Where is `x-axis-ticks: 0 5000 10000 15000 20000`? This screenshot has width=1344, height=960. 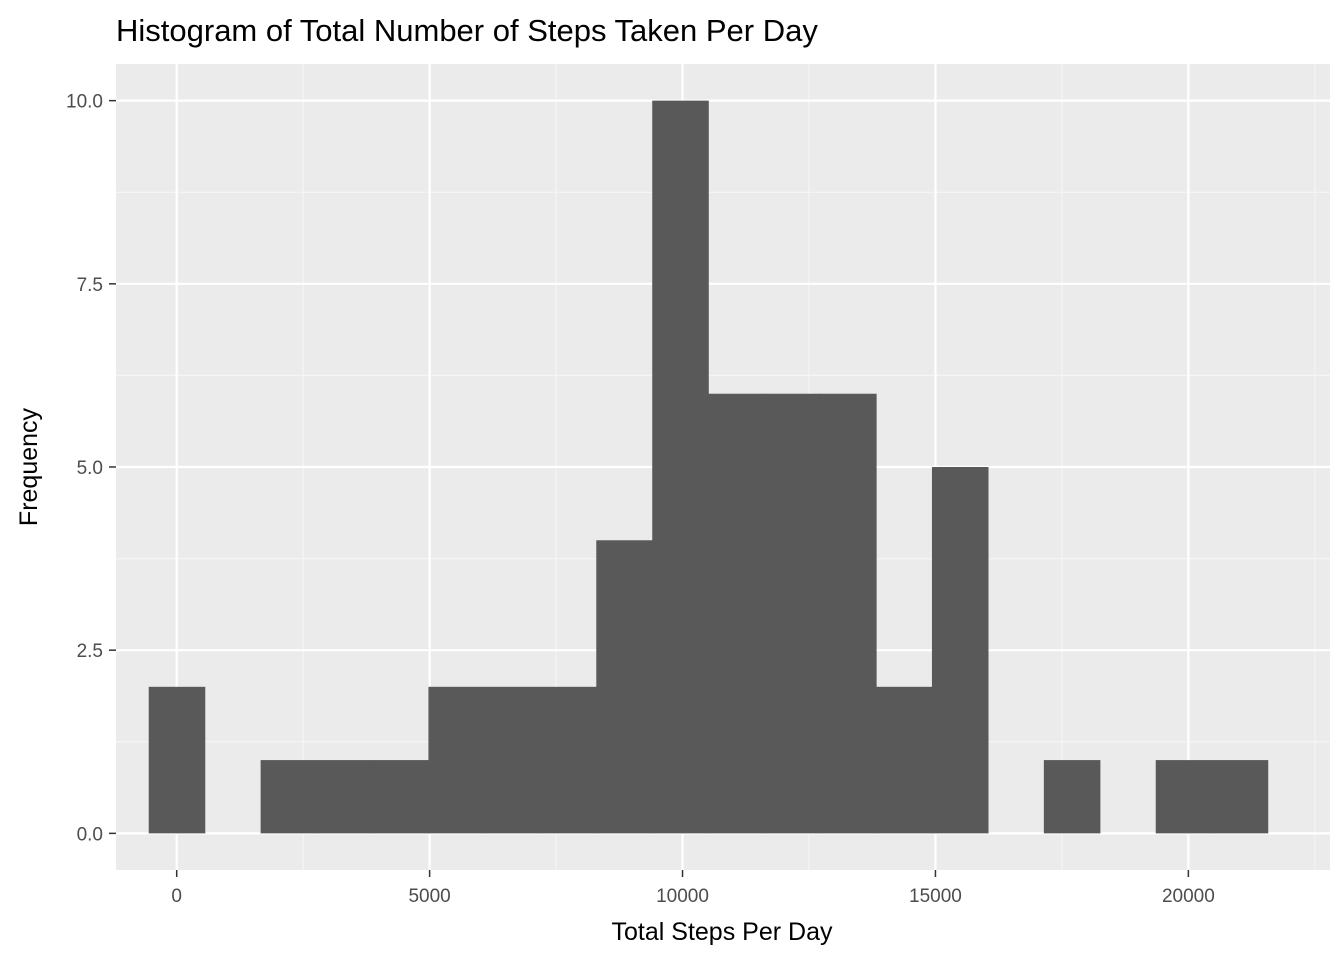 x-axis-ticks: 0 5000 10000 15000 20000 is located at coordinates (693, 888).